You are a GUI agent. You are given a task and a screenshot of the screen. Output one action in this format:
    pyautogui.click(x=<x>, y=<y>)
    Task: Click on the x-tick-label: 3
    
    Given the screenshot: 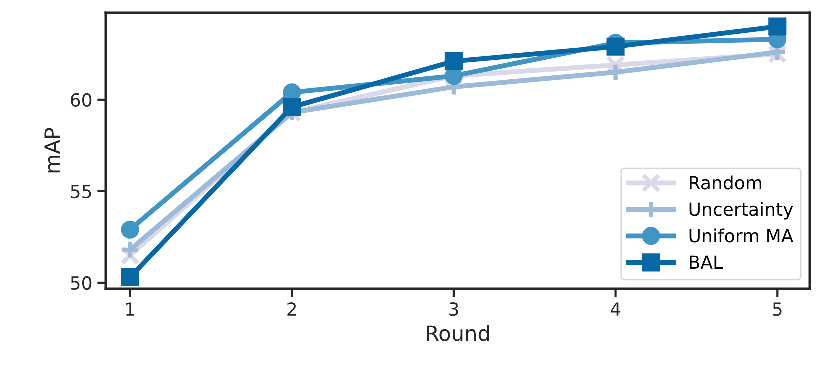 What is the action you would take?
    pyautogui.click(x=454, y=309)
    